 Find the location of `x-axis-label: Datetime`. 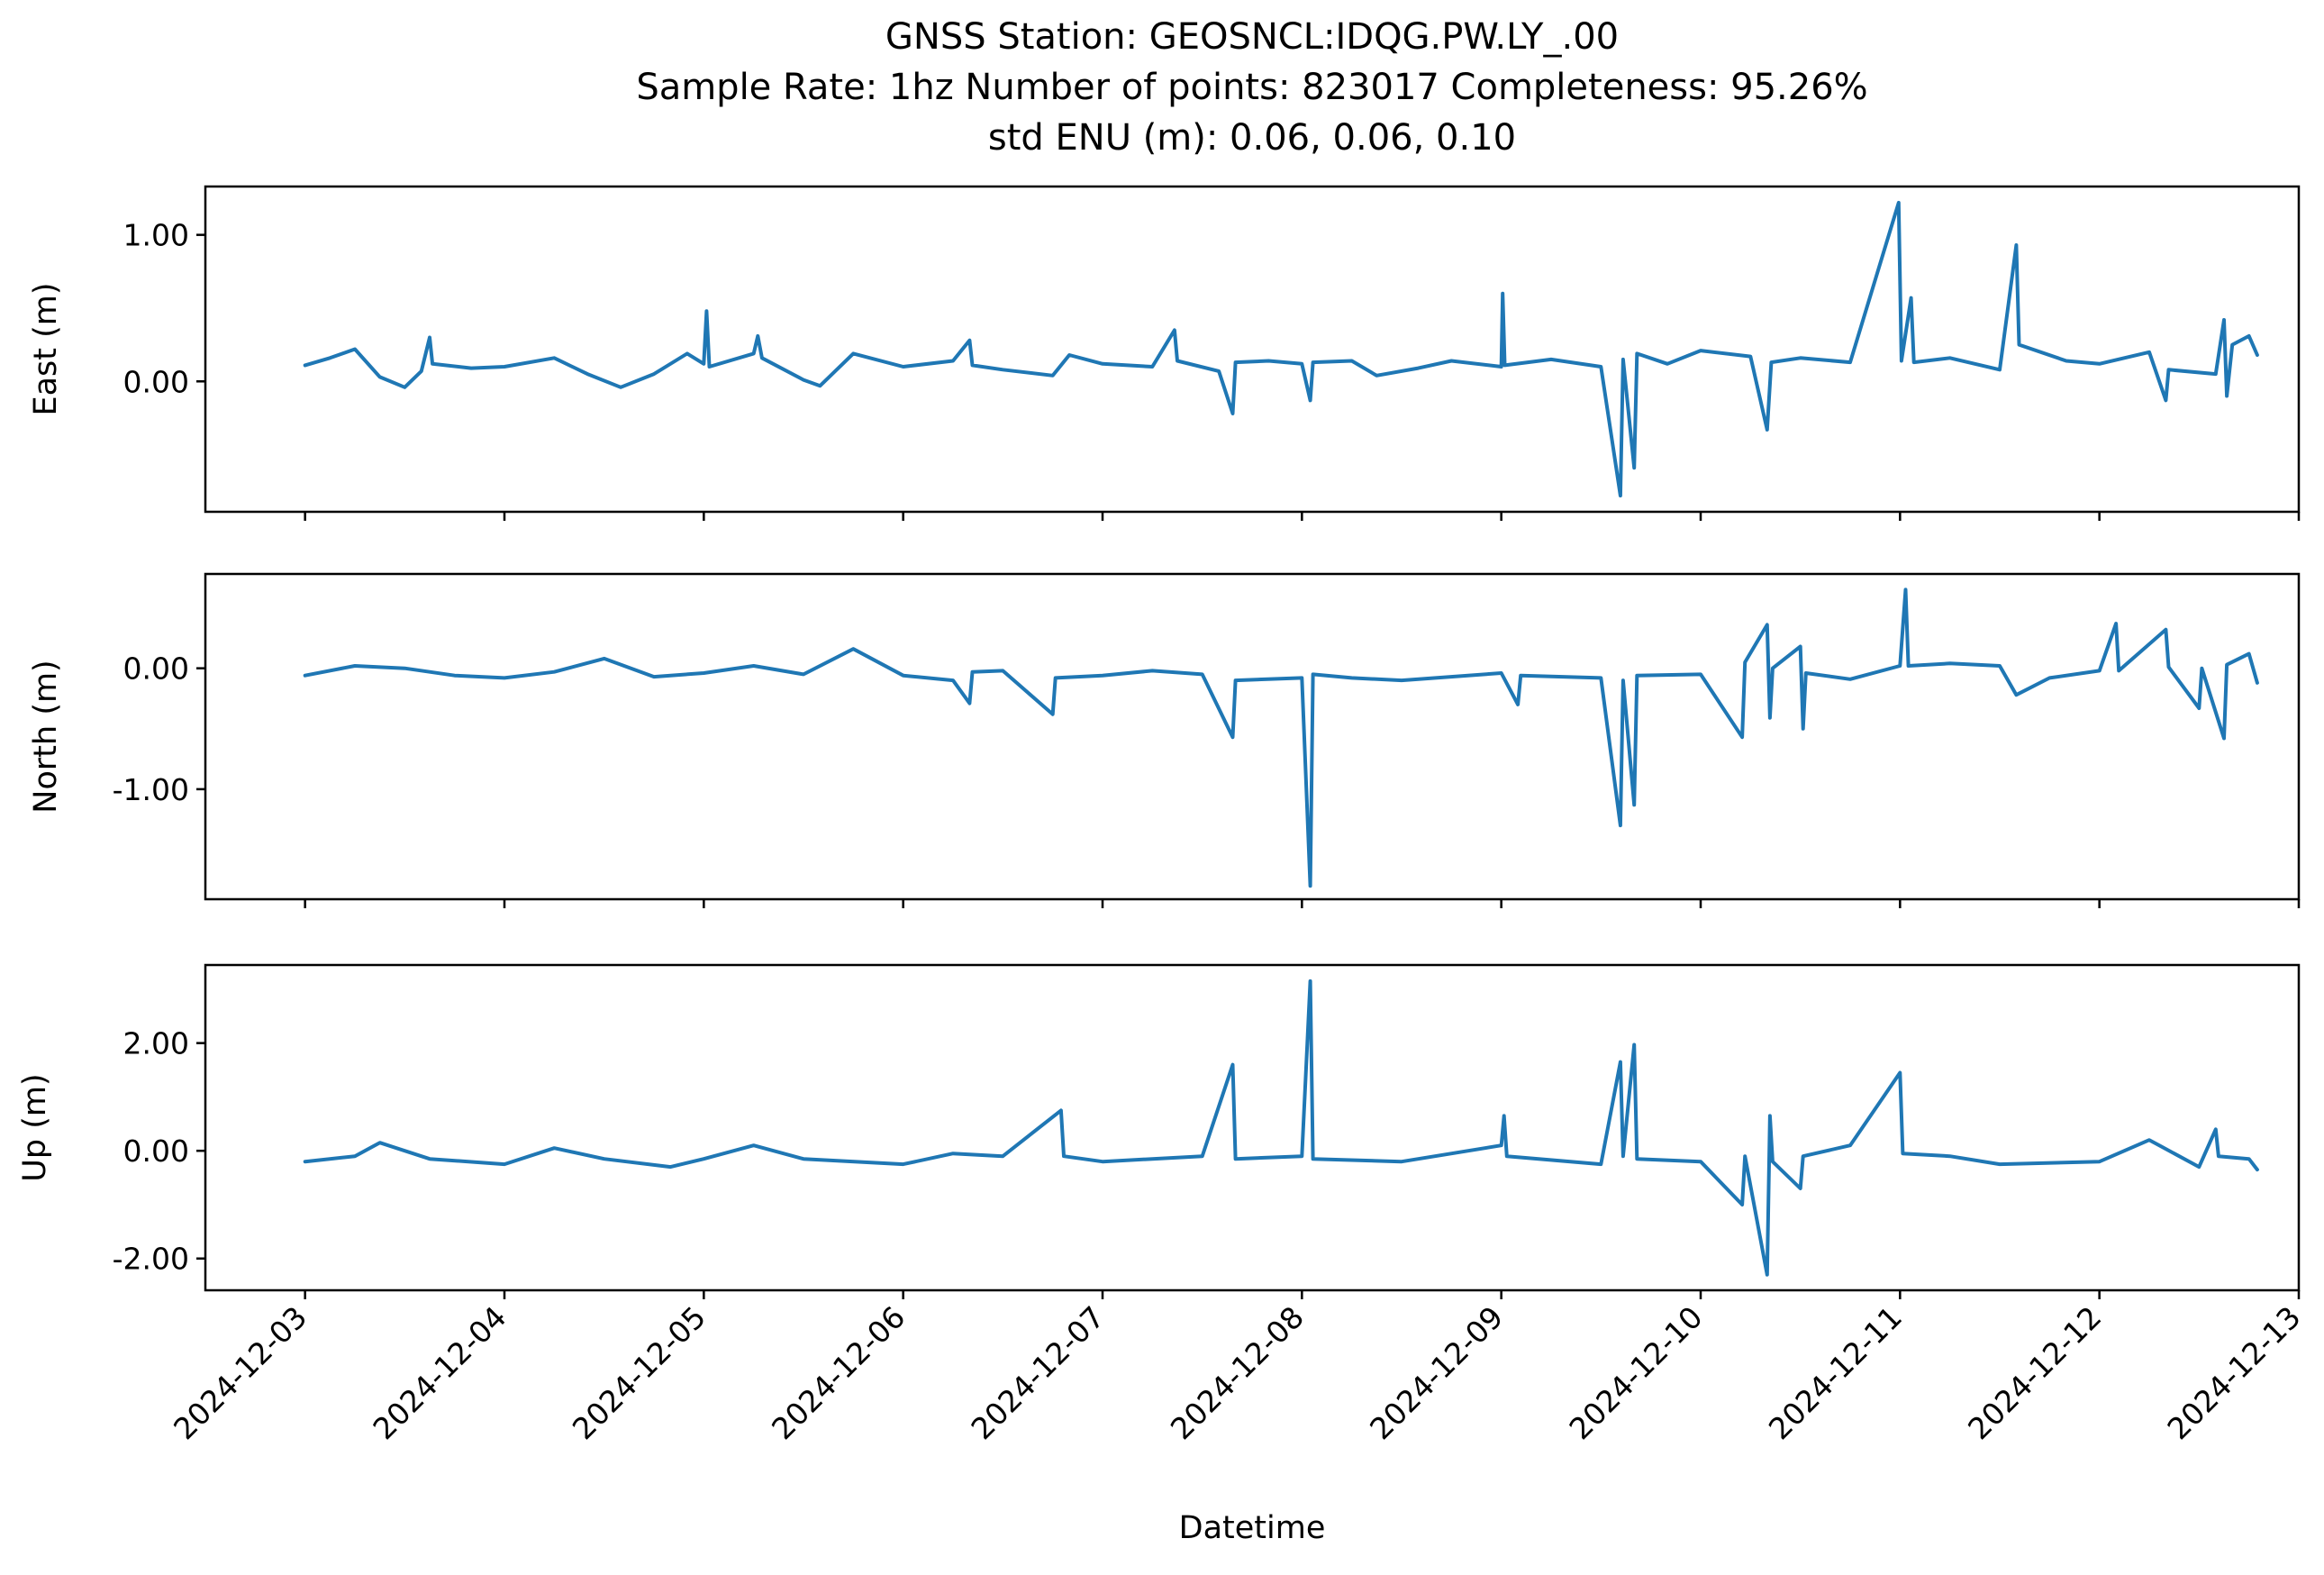

x-axis-label: Datetime is located at coordinates (1252, 1528).